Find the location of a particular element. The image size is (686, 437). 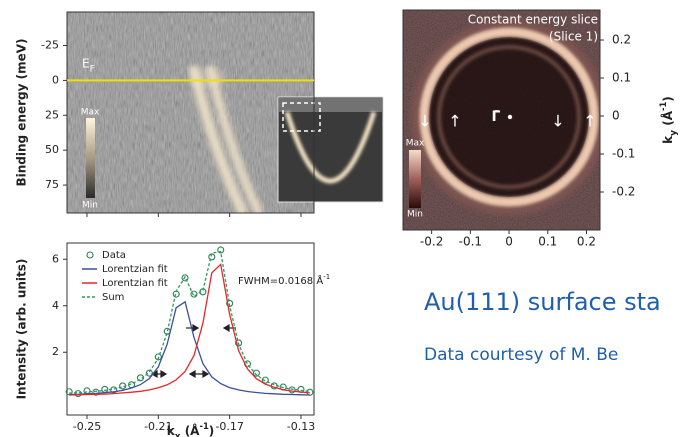

chart-title: Constant energy slice is located at coordinates (533, 20).